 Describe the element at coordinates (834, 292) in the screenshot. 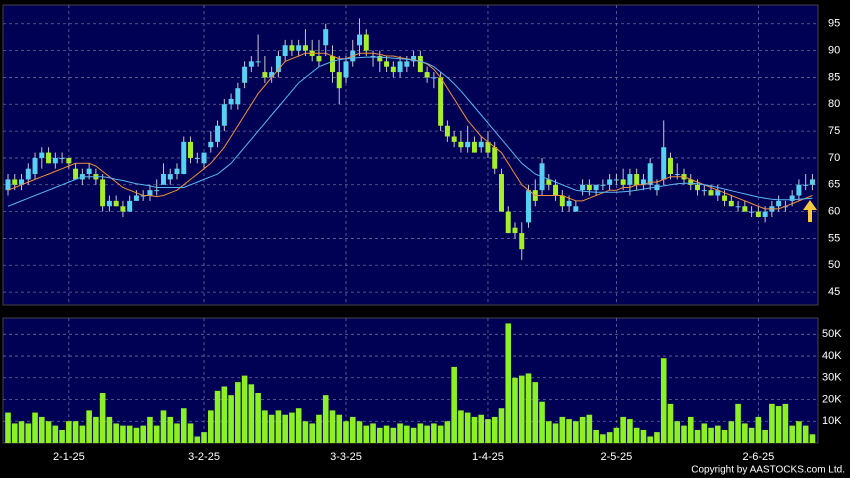

I see `y-tick-label: 45` at that location.